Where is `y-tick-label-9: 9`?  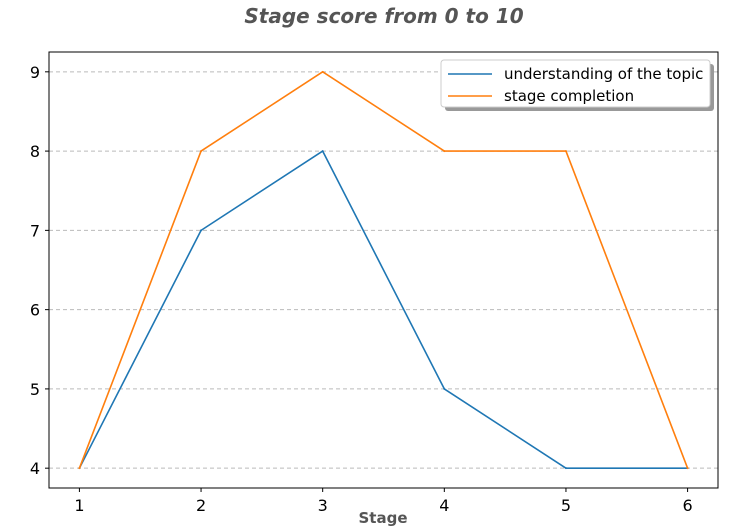
y-tick-label-9: 9 is located at coordinates (35, 72).